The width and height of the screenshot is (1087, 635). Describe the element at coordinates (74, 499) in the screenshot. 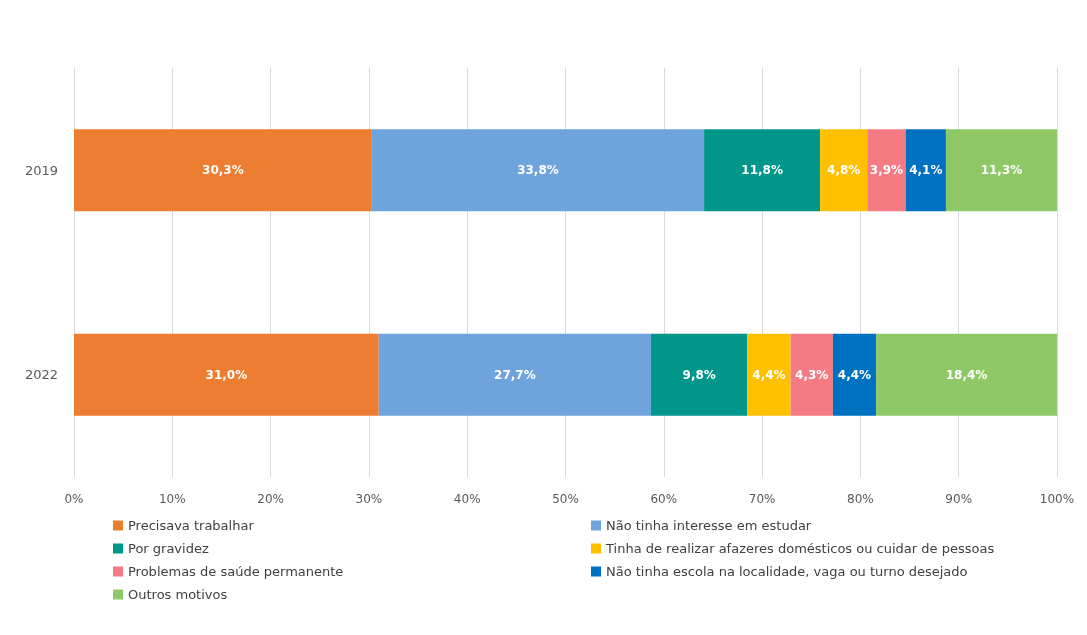

I see `x-tick-label: 0%` at that location.